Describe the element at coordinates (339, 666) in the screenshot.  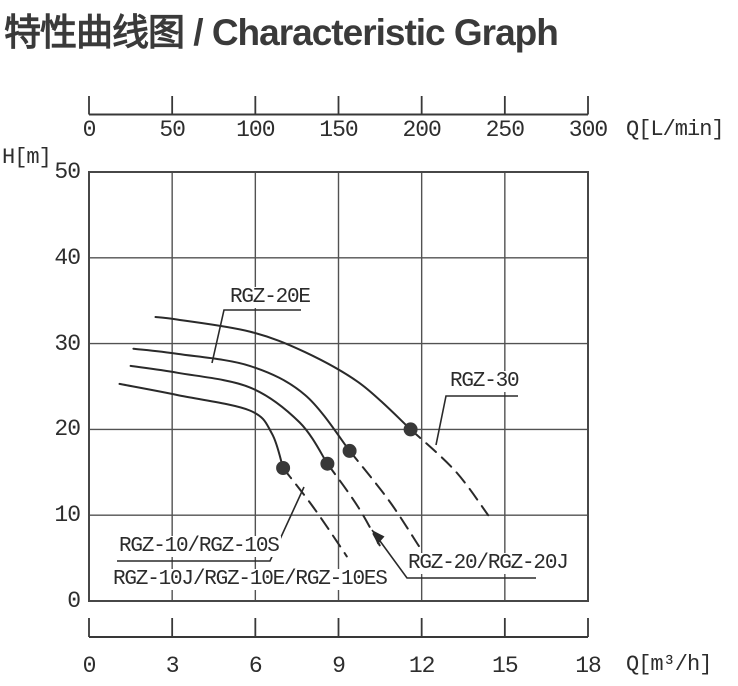
I see `bottom-axis-tick-label: 9` at that location.